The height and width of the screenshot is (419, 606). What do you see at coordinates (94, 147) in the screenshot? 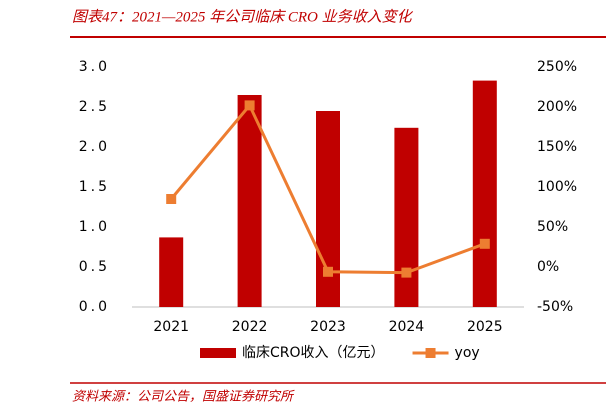
I see `y-tick-label: 2.0` at bounding box center [94, 147].